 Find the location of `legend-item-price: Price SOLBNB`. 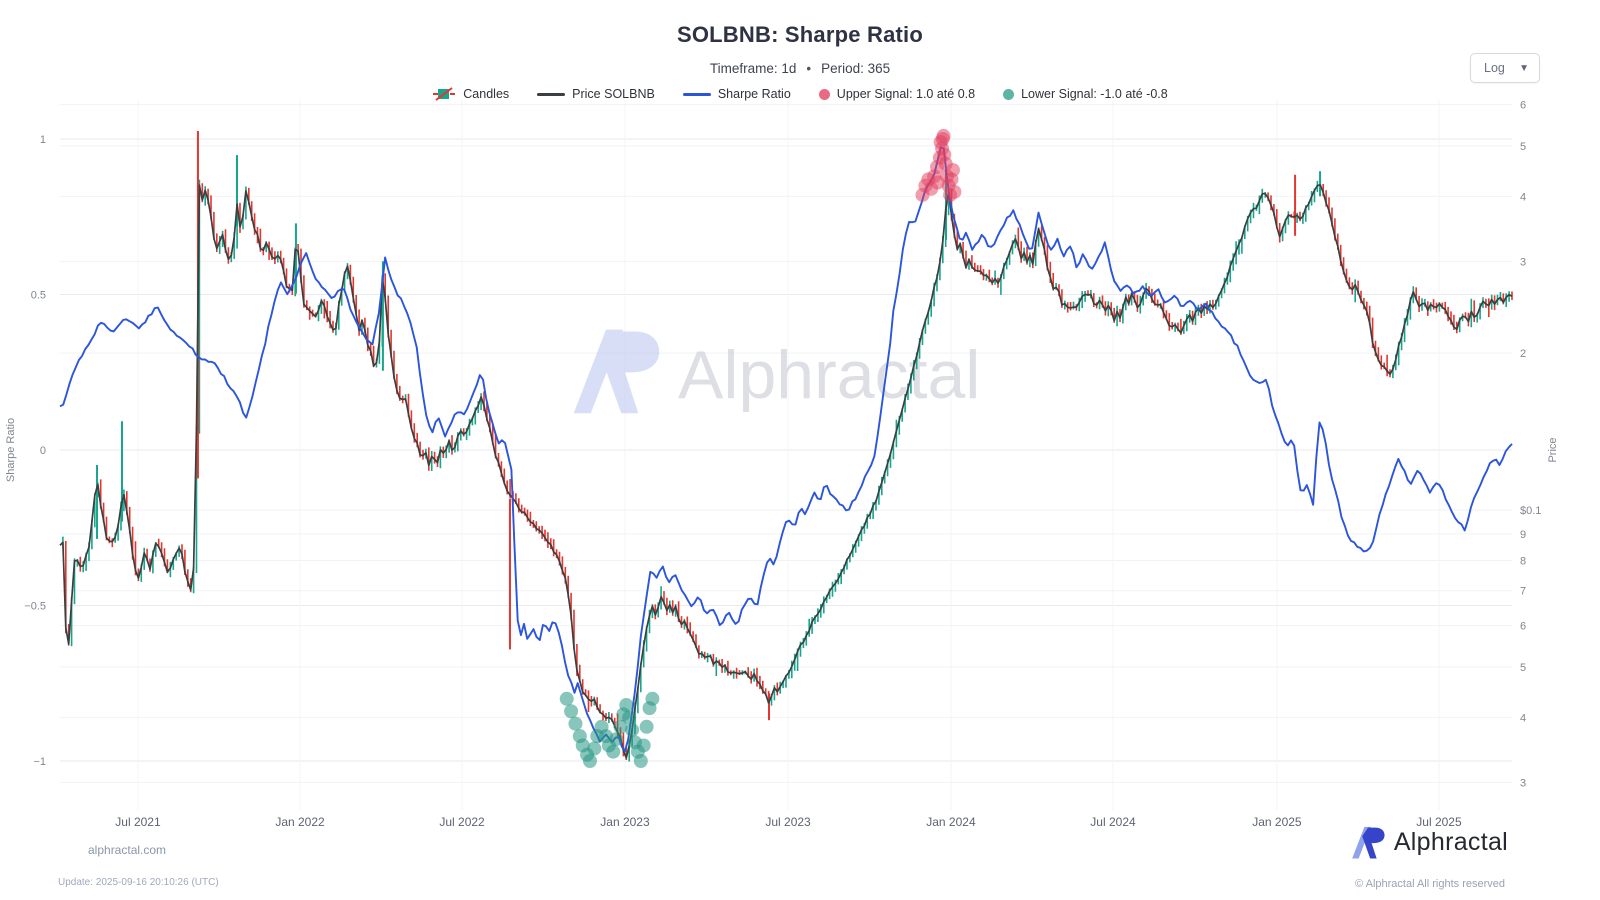

legend-item-price: Price SOLBNB is located at coordinates (596, 94).